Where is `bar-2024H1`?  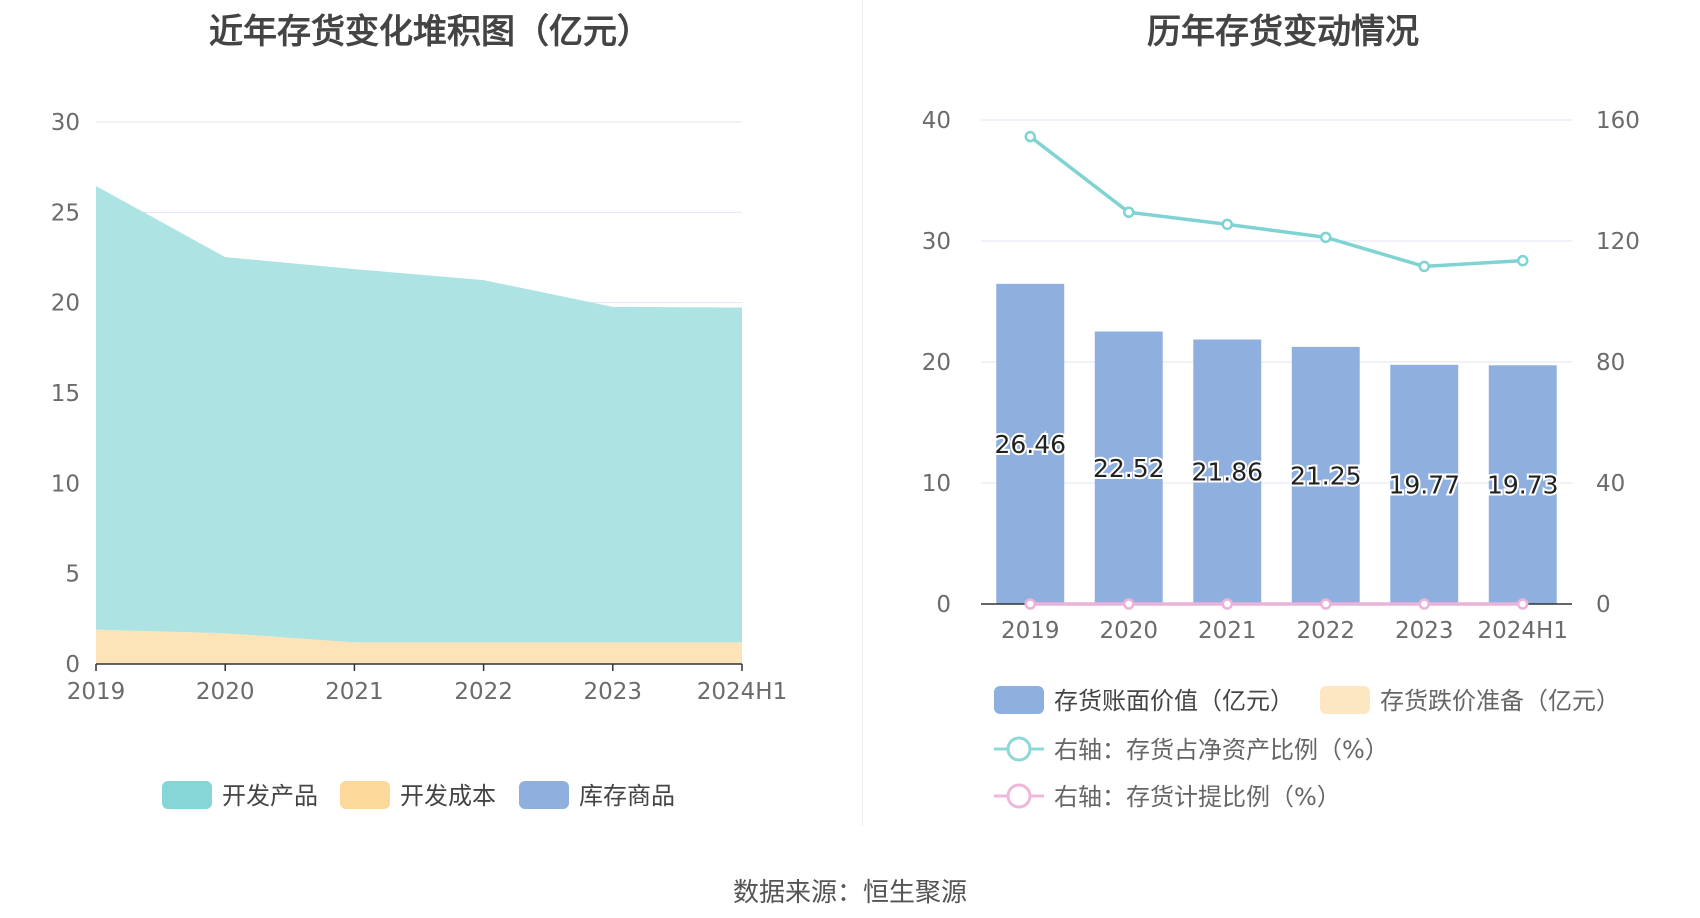
bar-2024H1 is located at coordinates (1522, 484).